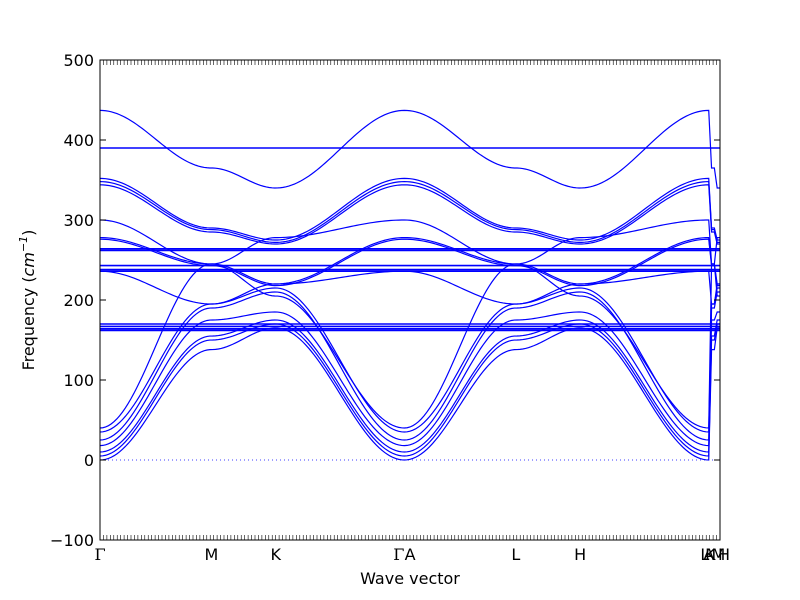 This screenshot has width=800, height=600. What do you see at coordinates (78, 140) in the screenshot?
I see `y-tick-label: 400` at bounding box center [78, 140].